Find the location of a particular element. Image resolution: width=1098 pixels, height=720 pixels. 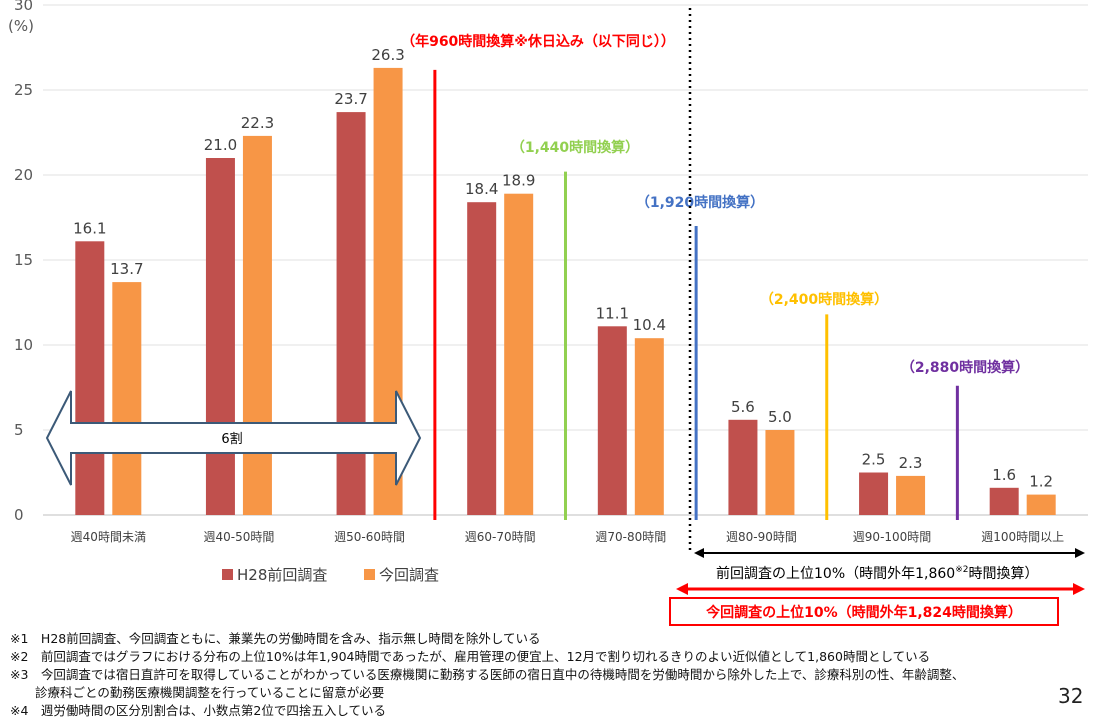

data-label: 11.1 is located at coordinates (612, 313).